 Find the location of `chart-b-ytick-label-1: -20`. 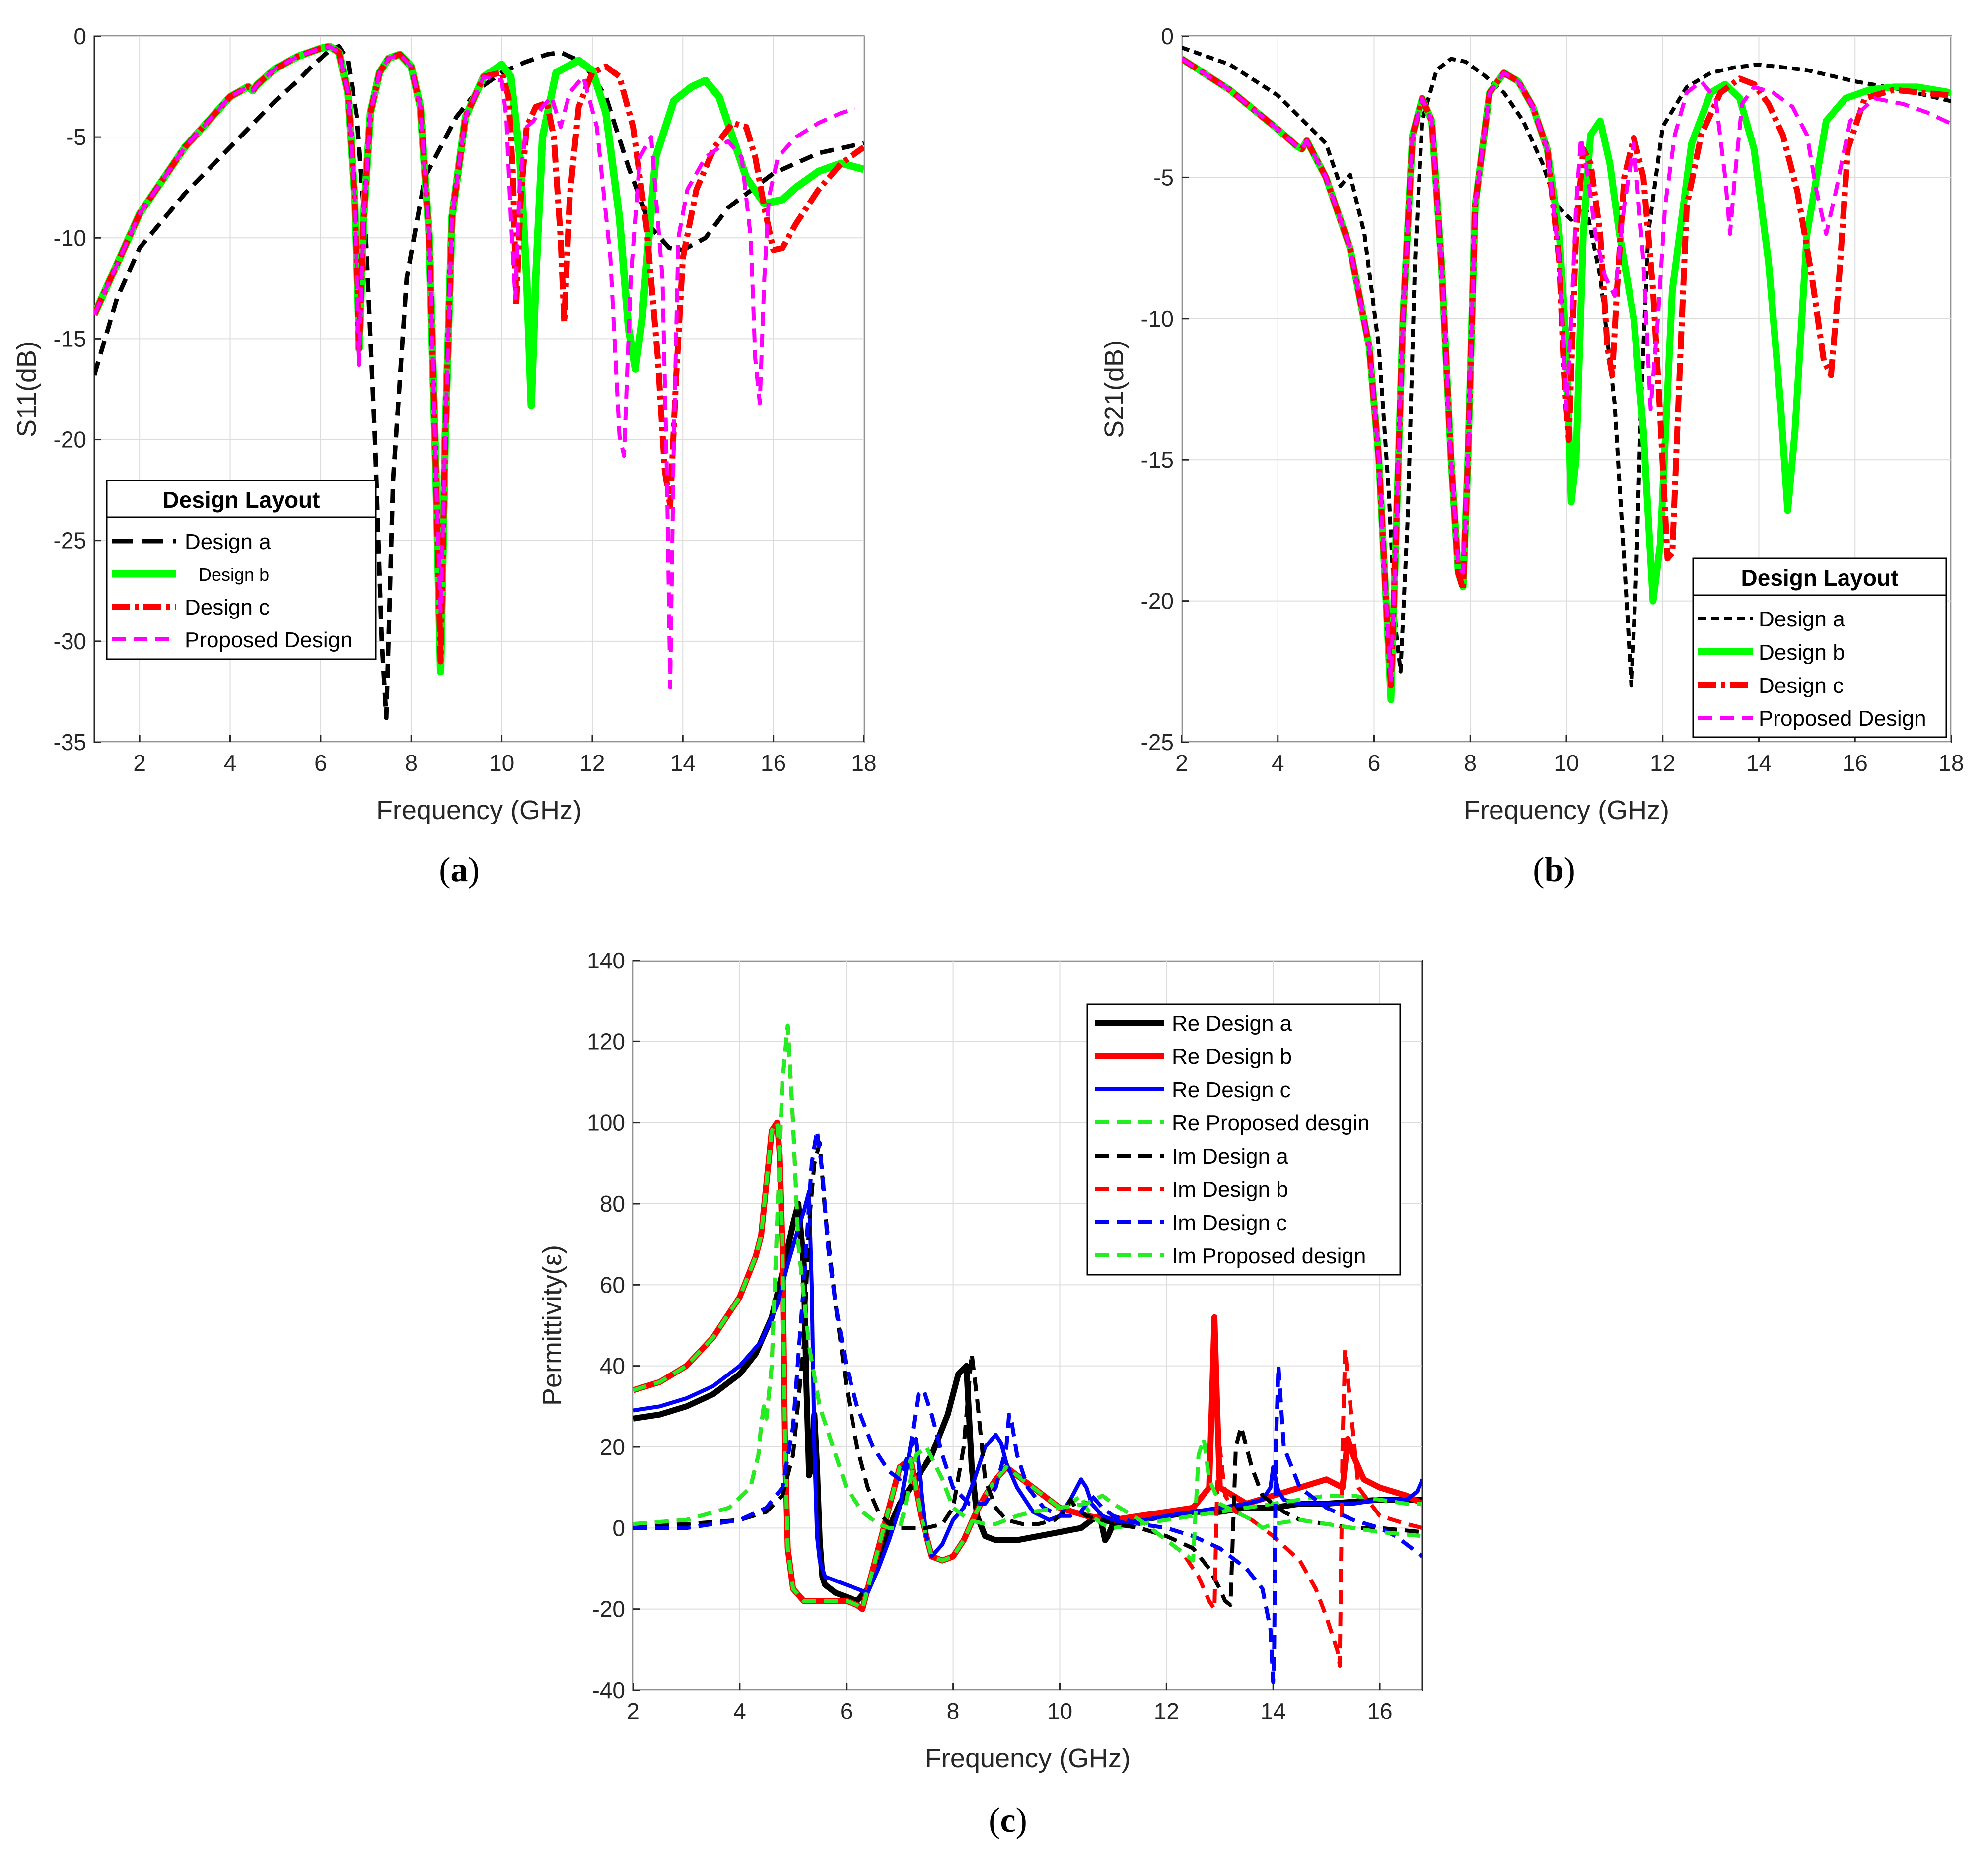

chart-b-ytick-label-1: -20 is located at coordinates (1157, 601).